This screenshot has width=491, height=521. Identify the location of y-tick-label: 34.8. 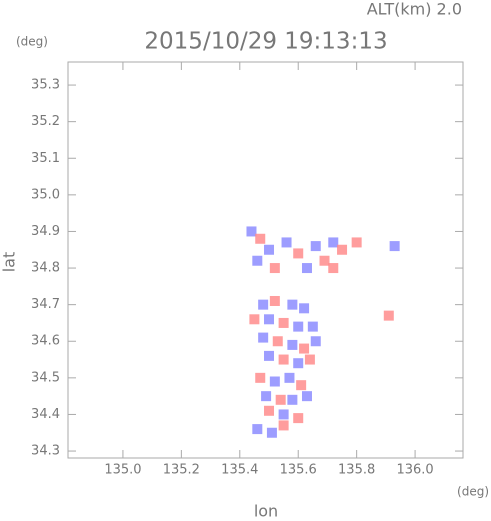
(45, 268).